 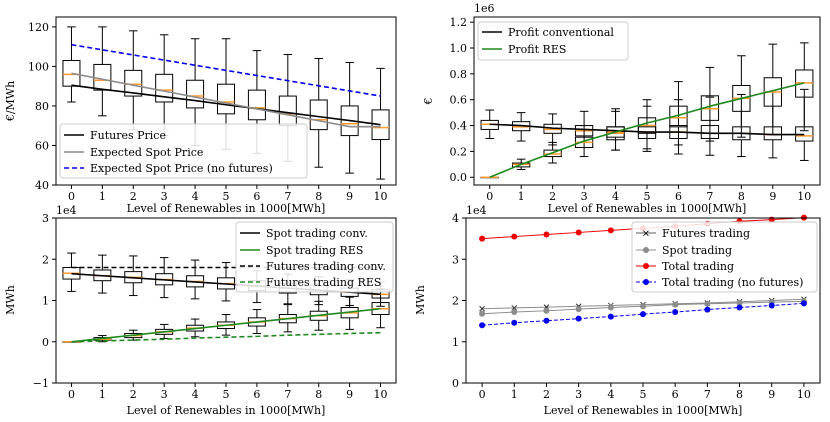 I want to click on legend: Profit conventional Profit RES, so click(x=553, y=41).